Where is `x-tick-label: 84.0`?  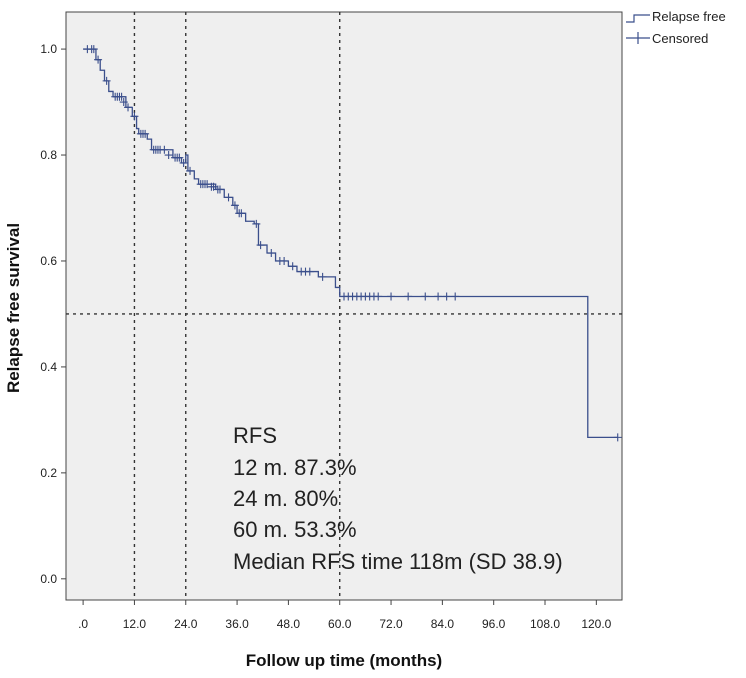 x-tick-label: 84.0 is located at coordinates (443, 624).